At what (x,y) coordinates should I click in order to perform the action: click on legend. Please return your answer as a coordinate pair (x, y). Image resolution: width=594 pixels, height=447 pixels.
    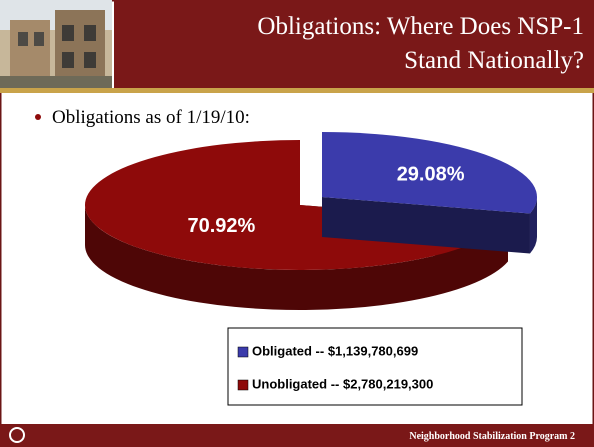
    Looking at the image, I should click on (375, 366).